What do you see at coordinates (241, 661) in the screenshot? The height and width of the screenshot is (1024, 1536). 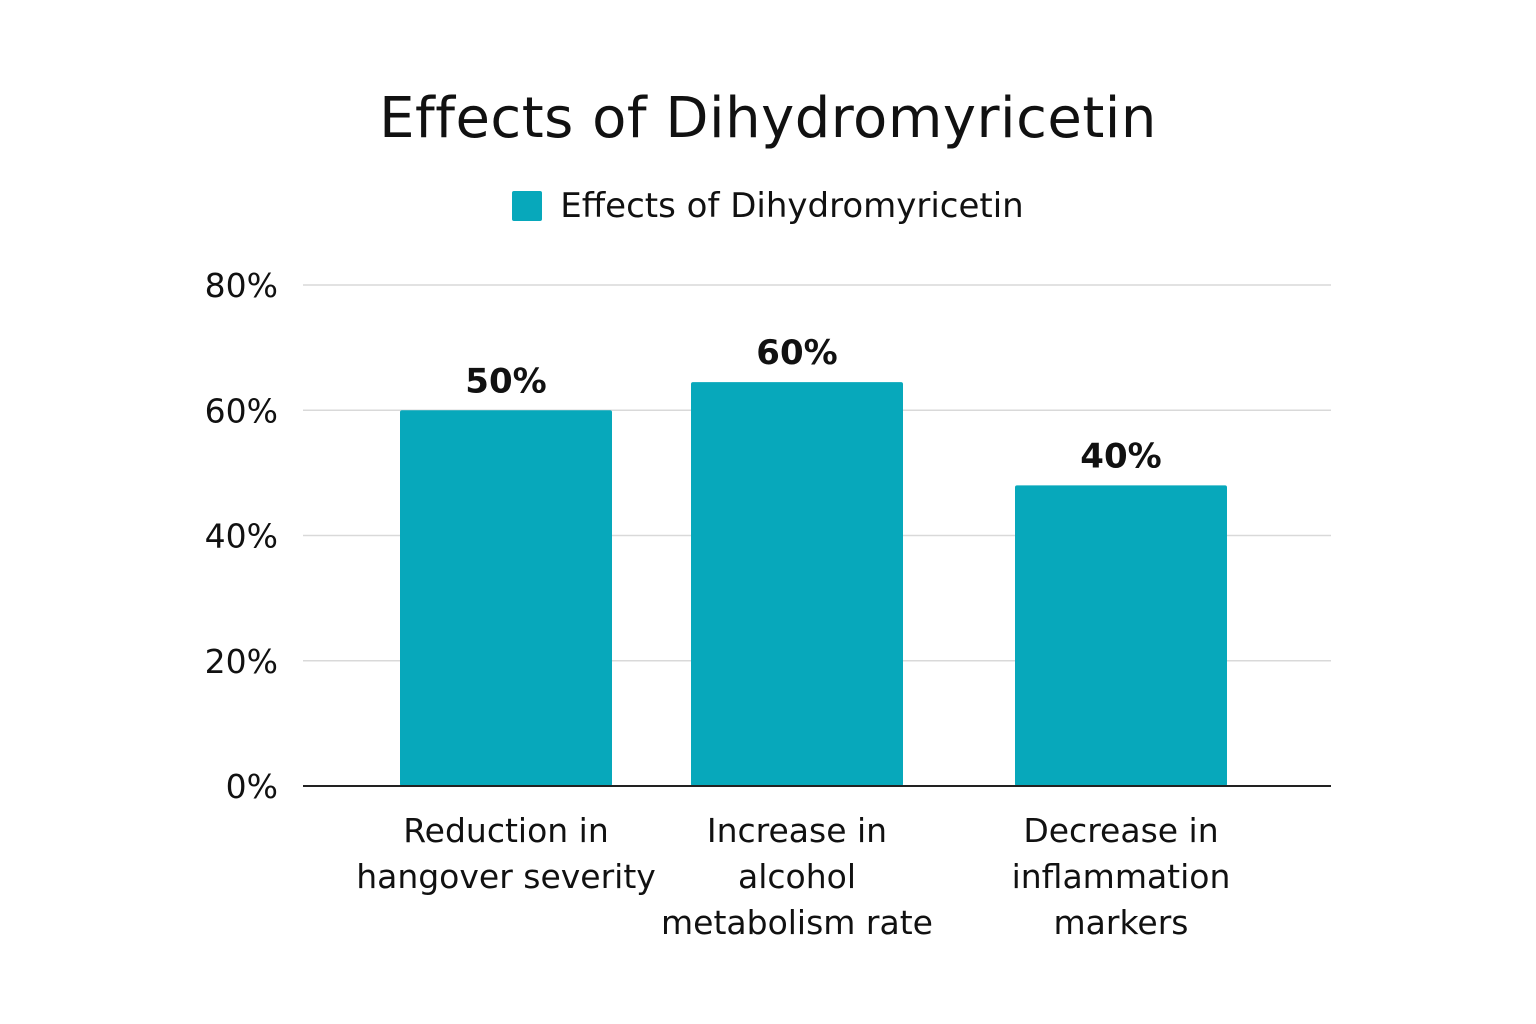 I see `y-tick-label: 20%` at bounding box center [241, 661].